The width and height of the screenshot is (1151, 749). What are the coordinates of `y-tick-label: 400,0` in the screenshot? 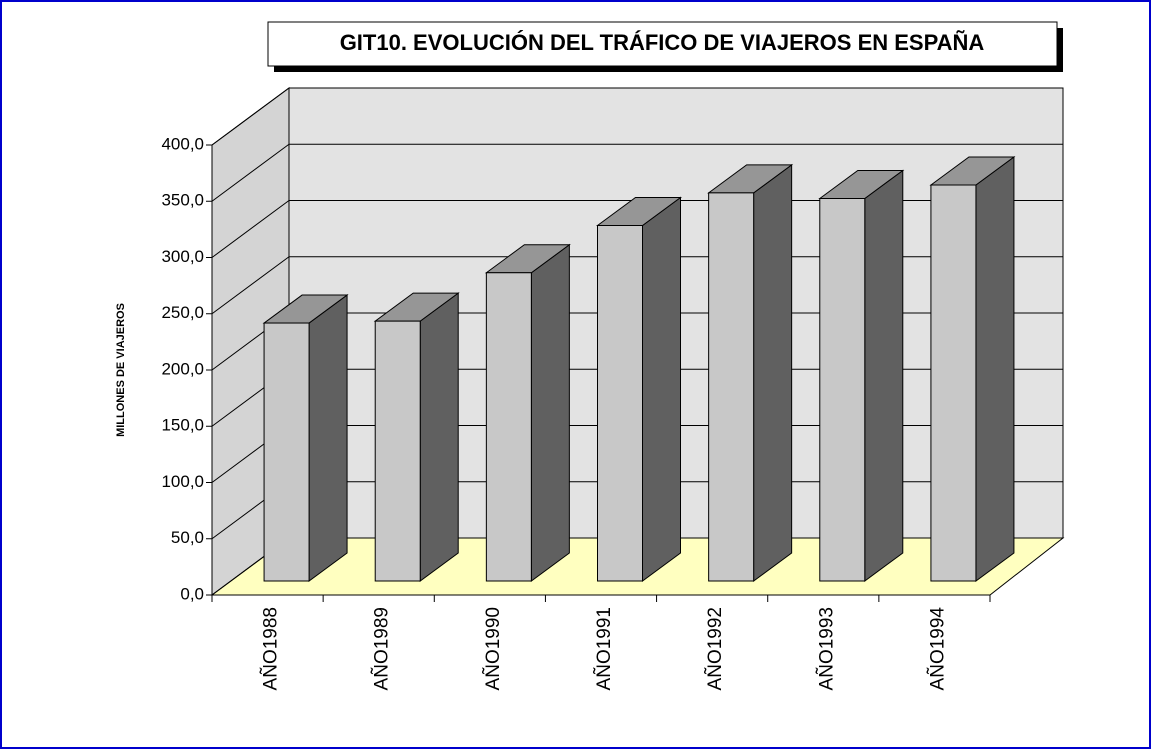 It's located at (182, 143).